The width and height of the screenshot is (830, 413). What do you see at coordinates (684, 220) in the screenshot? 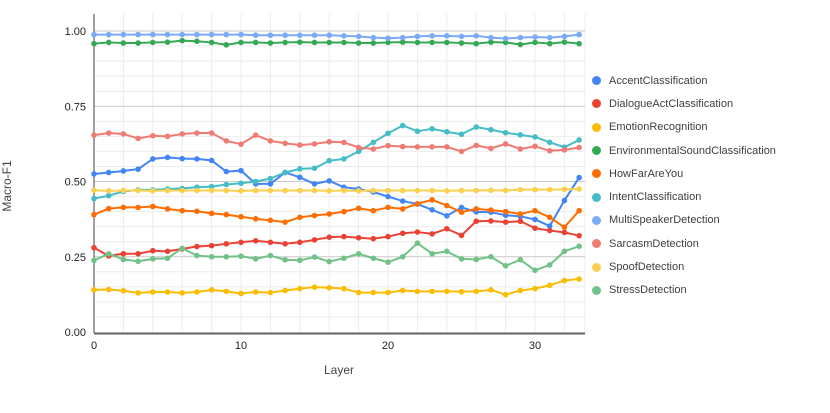
I see `legend-item-MultiSpeakerDetection: MultiSpeakerDetection` at bounding box center [684, 220].